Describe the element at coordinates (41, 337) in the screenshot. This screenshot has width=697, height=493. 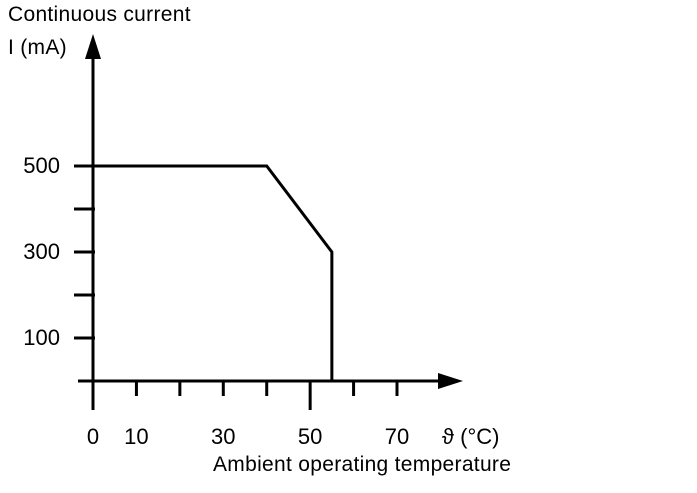
I see `y-tick-label-100: 100` at that location.